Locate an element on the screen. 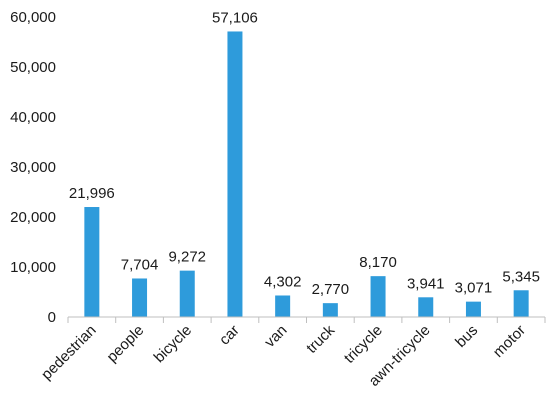  category-label-car: car is located at coordinates (229, 335).